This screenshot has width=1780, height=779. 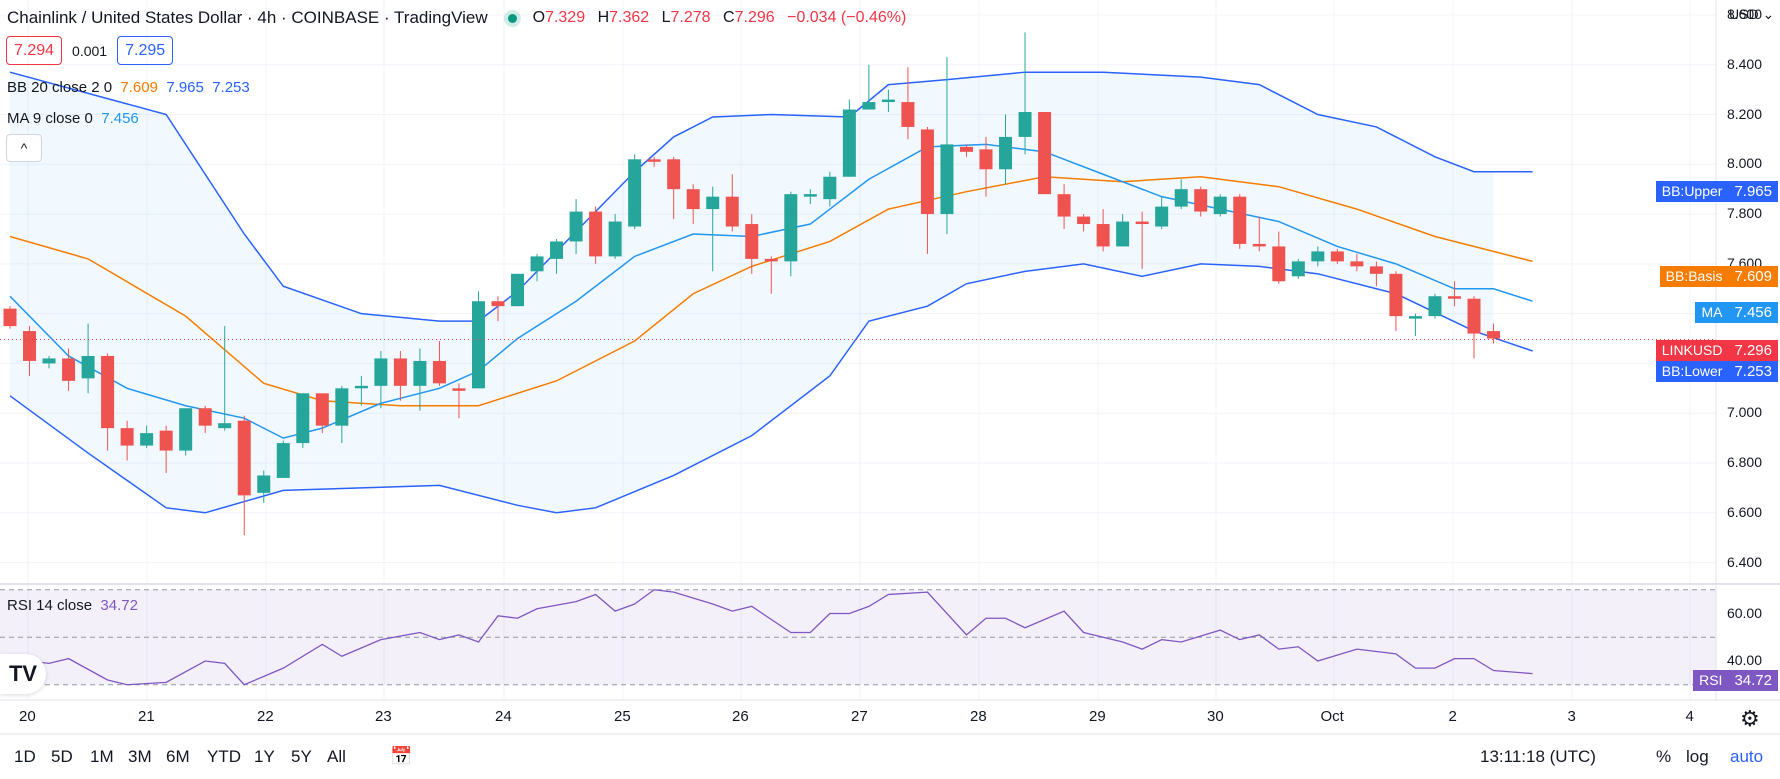 I want to click on price-tick-label: 7.000, so click(x=1744, y=412).